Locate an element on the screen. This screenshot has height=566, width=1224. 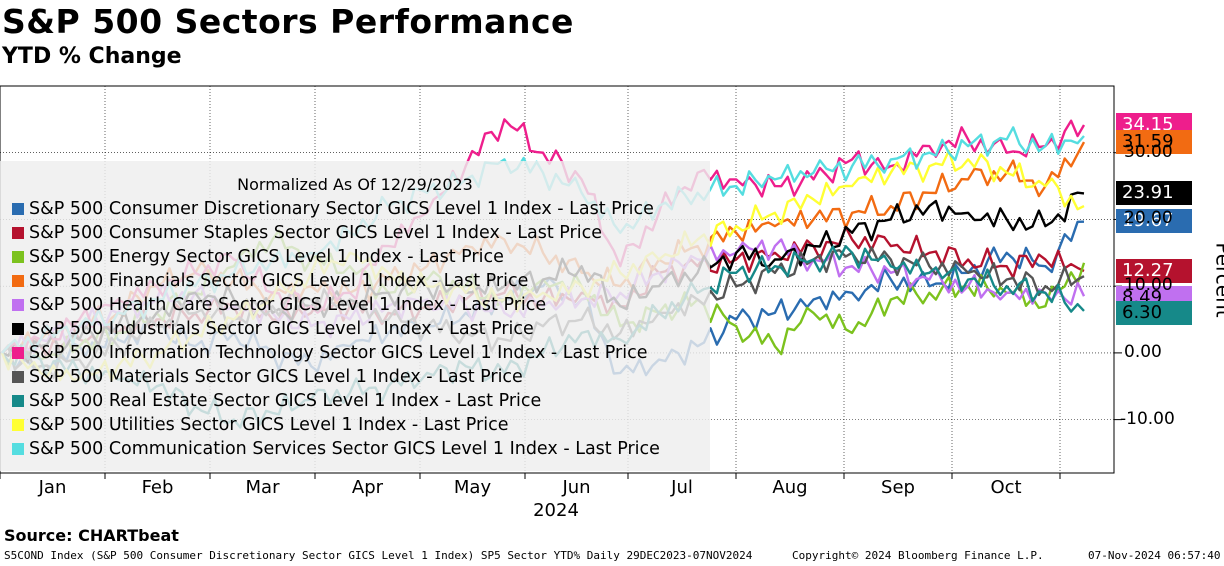
x-tick-label: Jun is located at coordinates (576, 487).